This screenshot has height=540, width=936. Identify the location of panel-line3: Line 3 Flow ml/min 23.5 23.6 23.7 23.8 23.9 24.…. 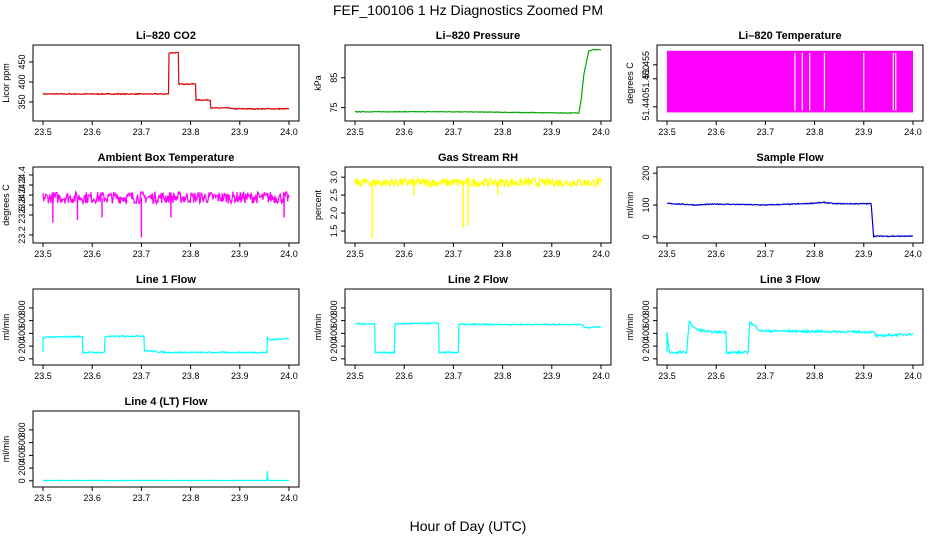
(774, 327).